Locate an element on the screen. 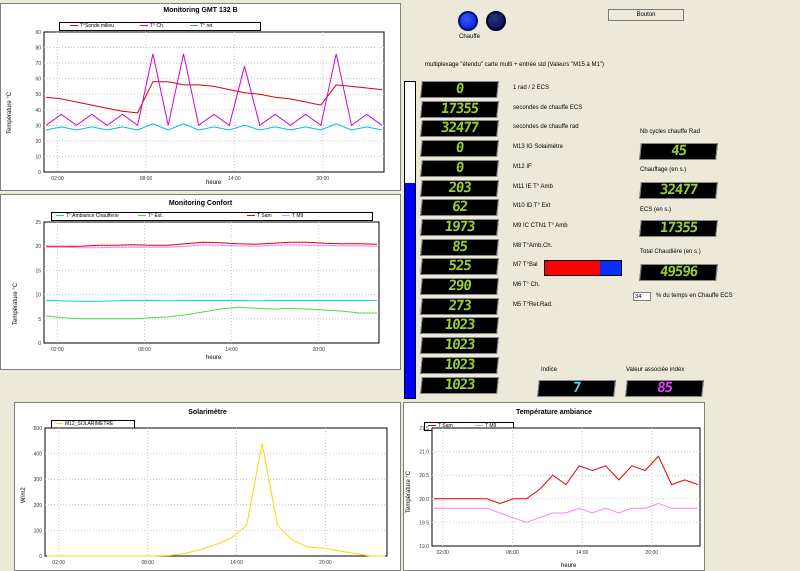 Image resolution: width=800 pixels, height=571 pixels. mux-row-label: M8 T°Amb.Ch. is located at coordinates (533, 245).